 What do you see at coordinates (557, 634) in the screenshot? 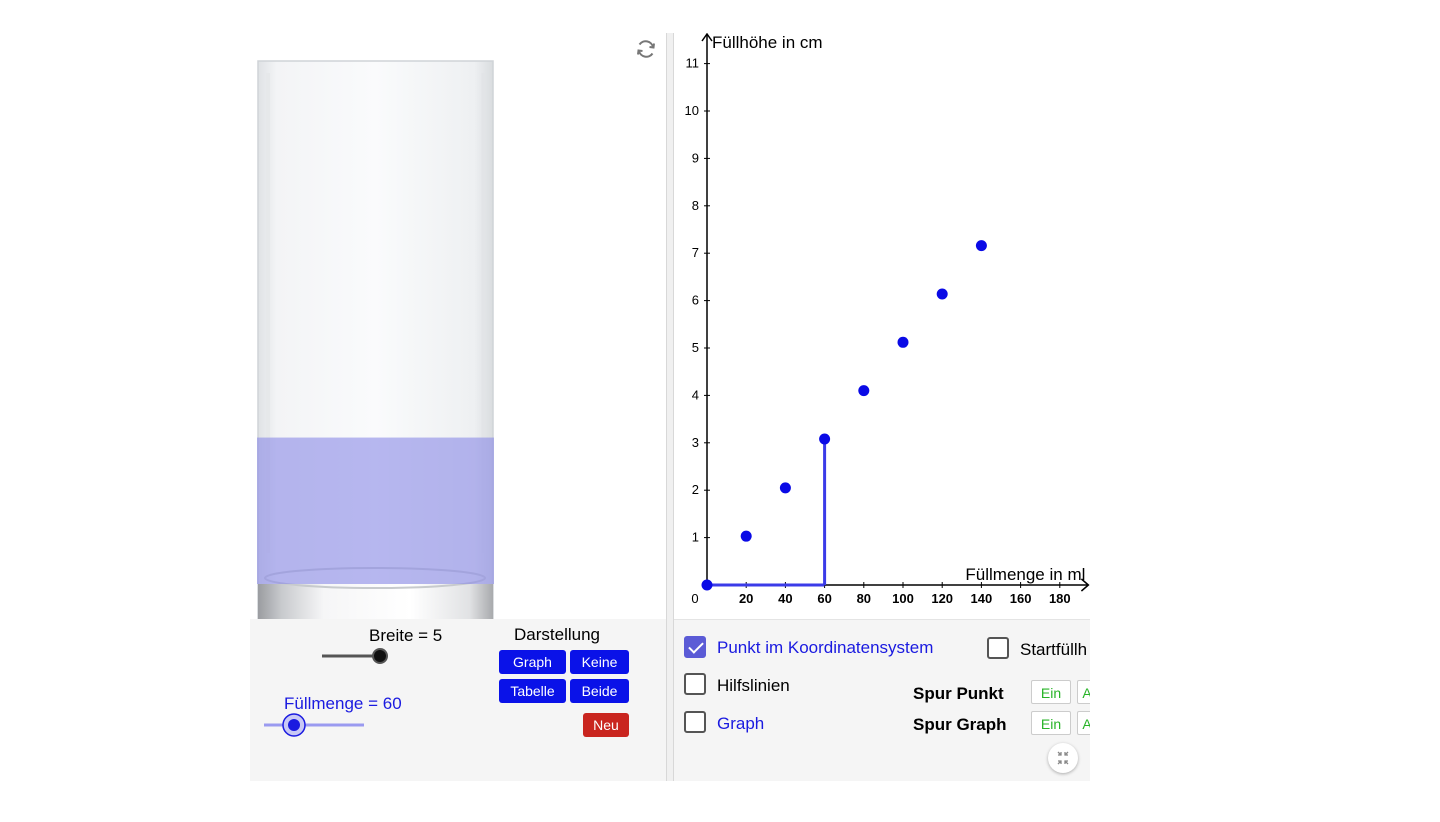
I see `darstellung-label: Darstellung` at bounding box center [557, 634].